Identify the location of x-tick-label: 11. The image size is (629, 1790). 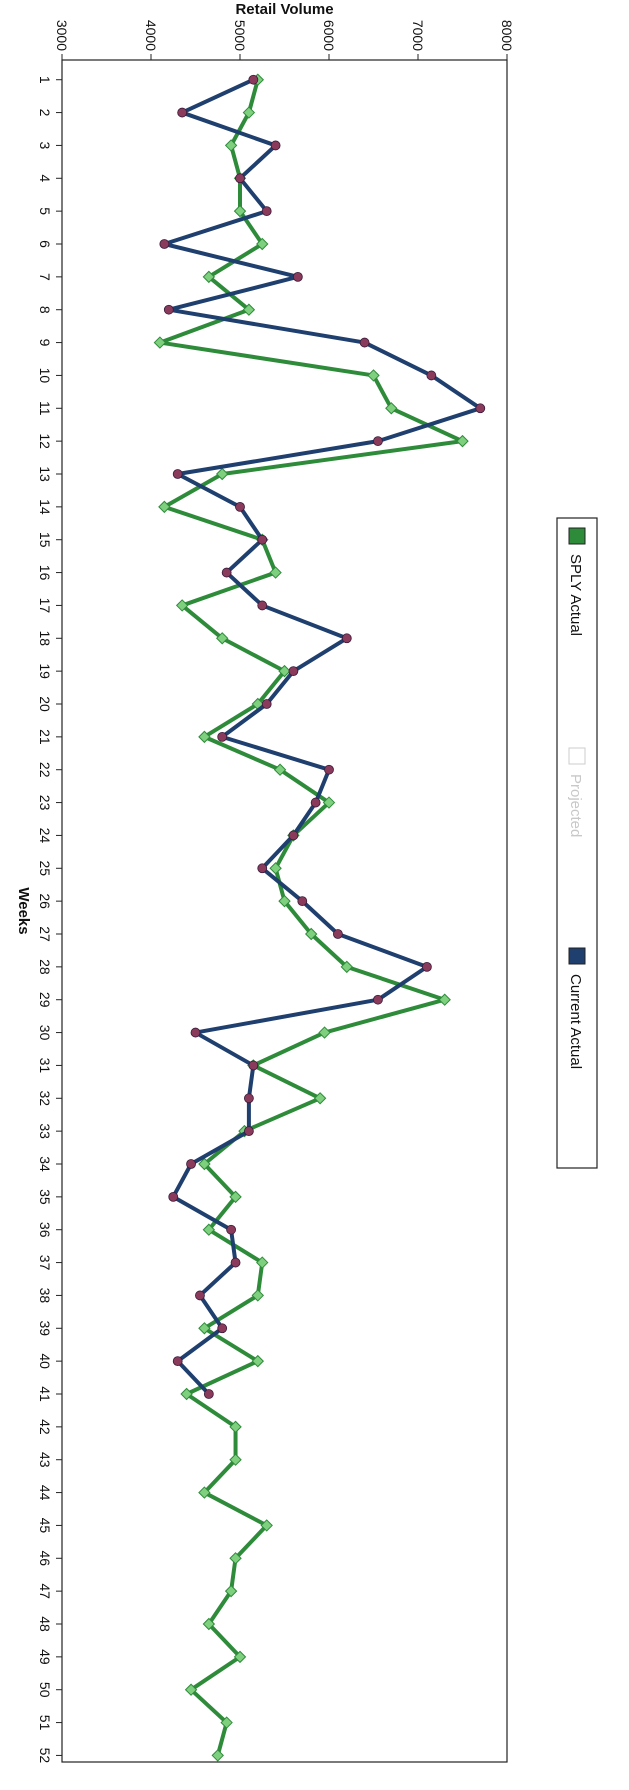
(45, 408).